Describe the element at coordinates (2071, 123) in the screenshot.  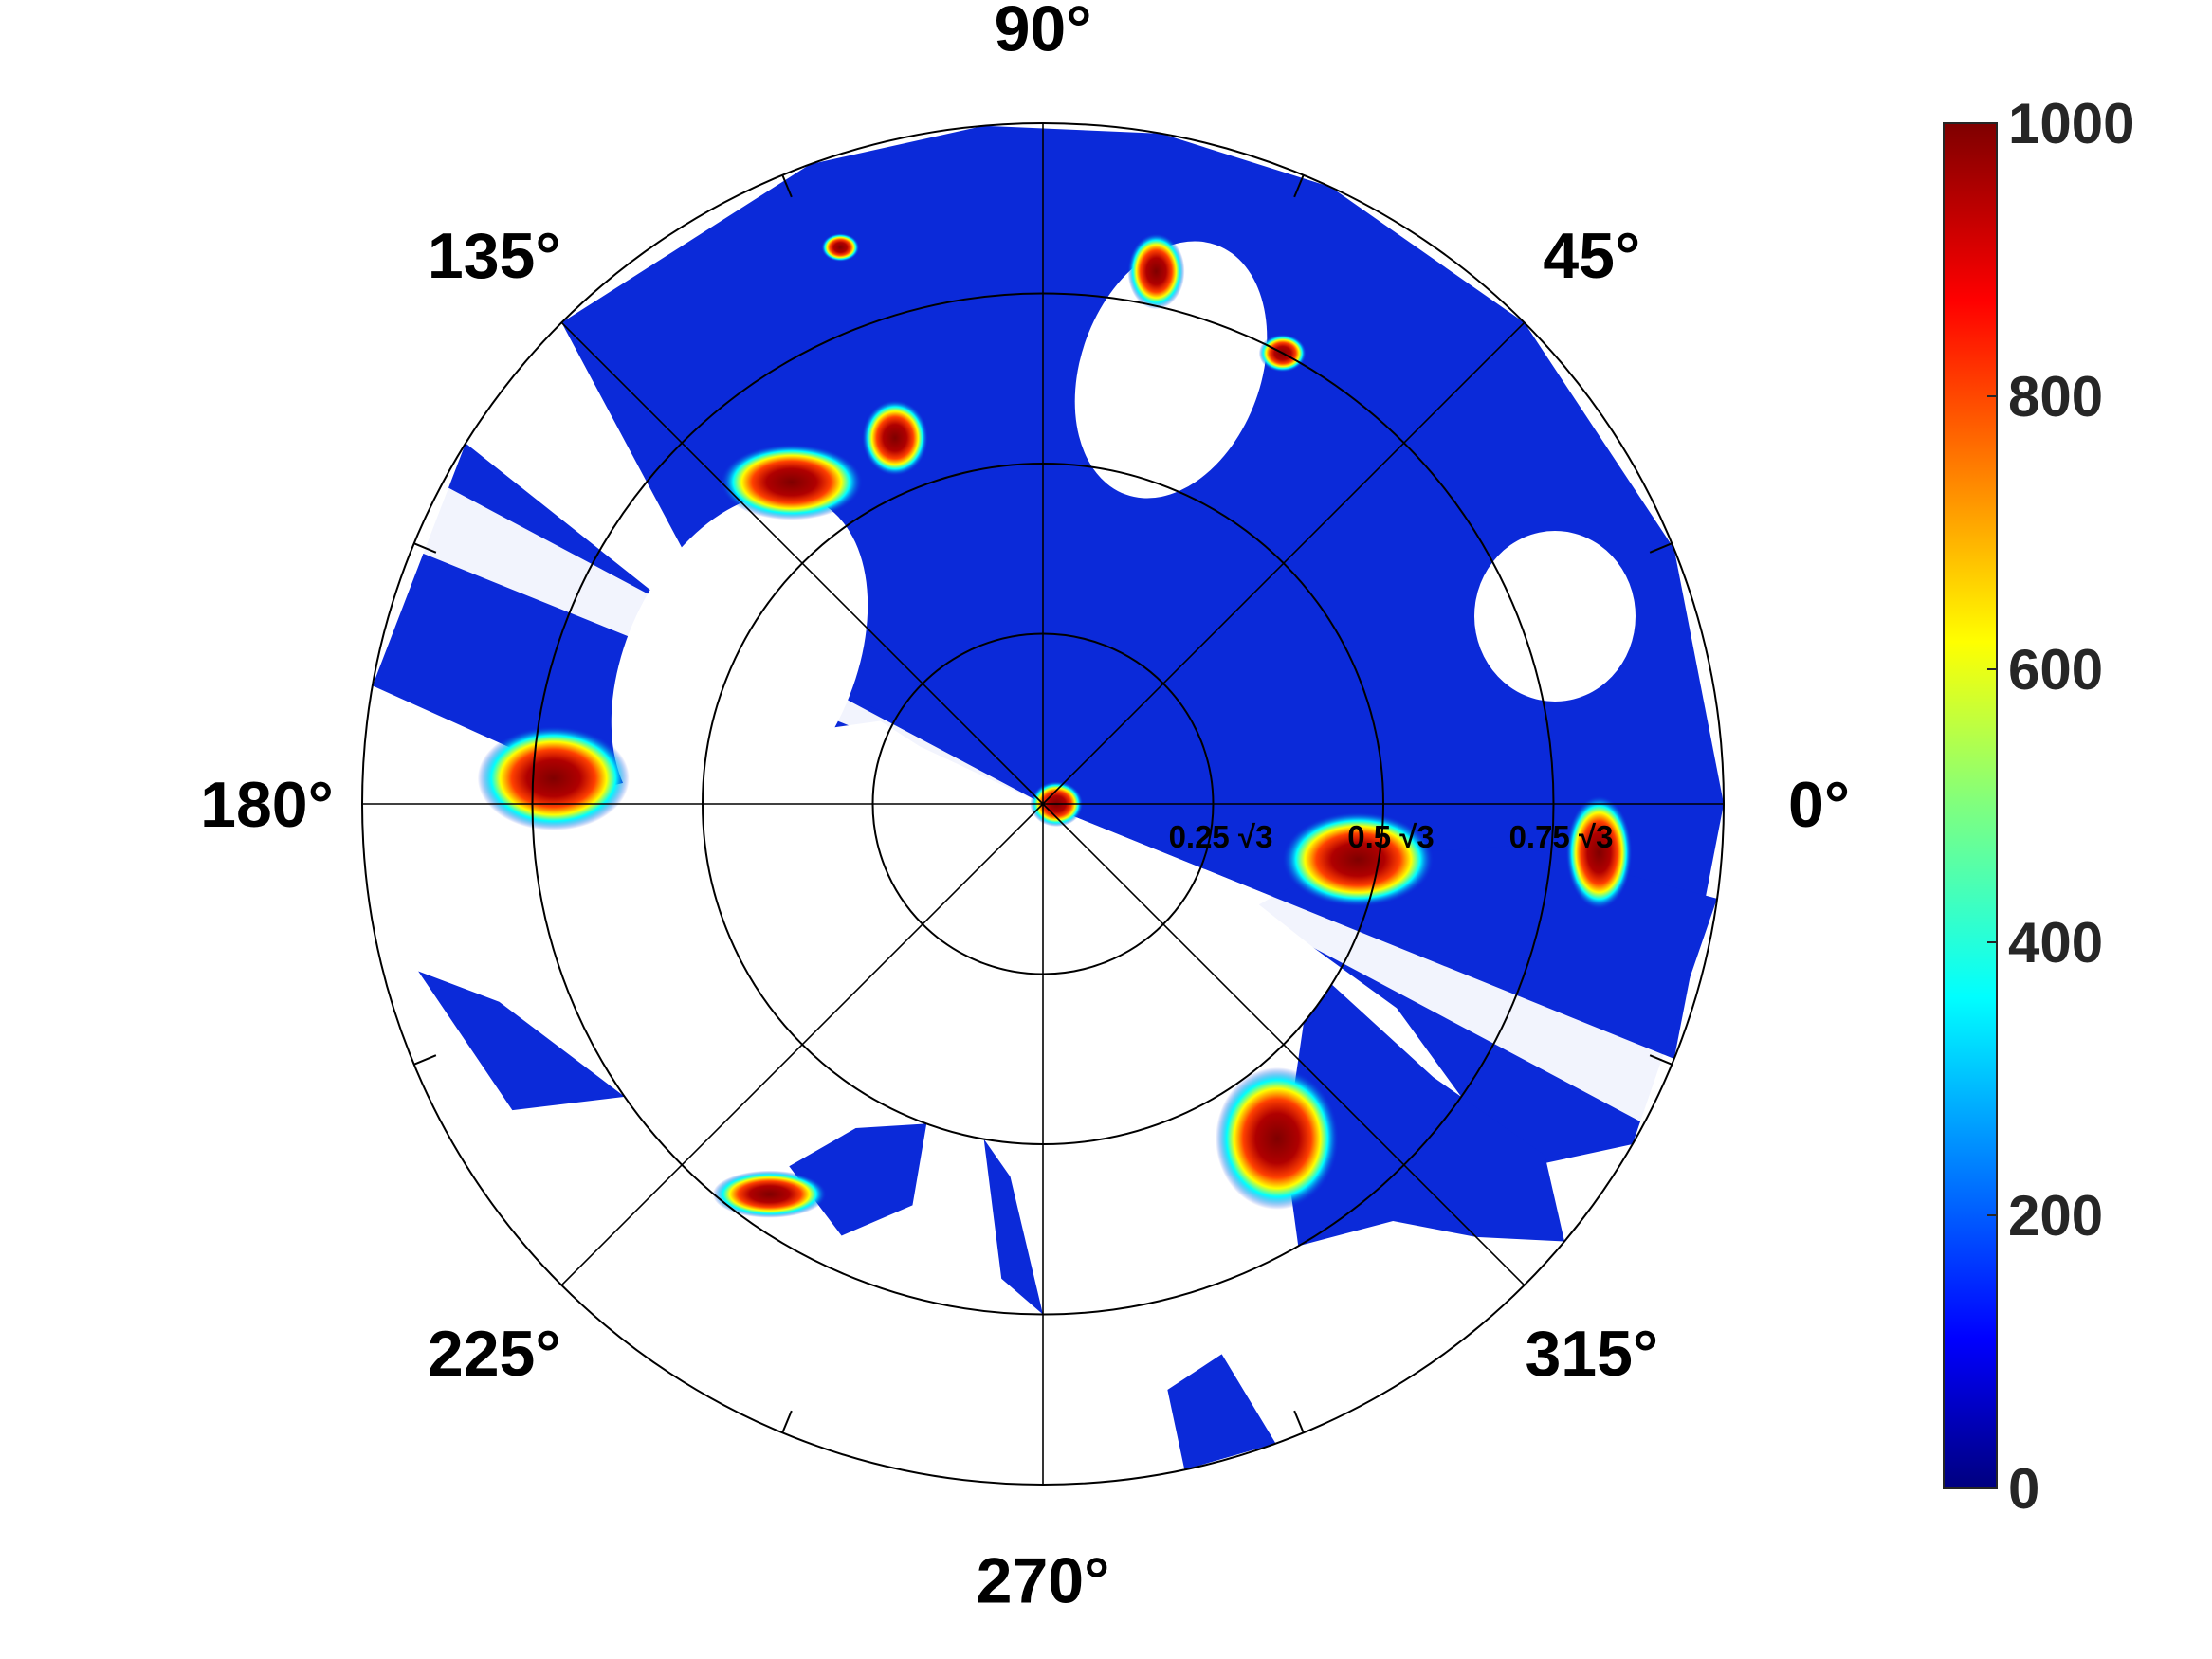
I see `colorbar-label-1000: 1000` at that location.